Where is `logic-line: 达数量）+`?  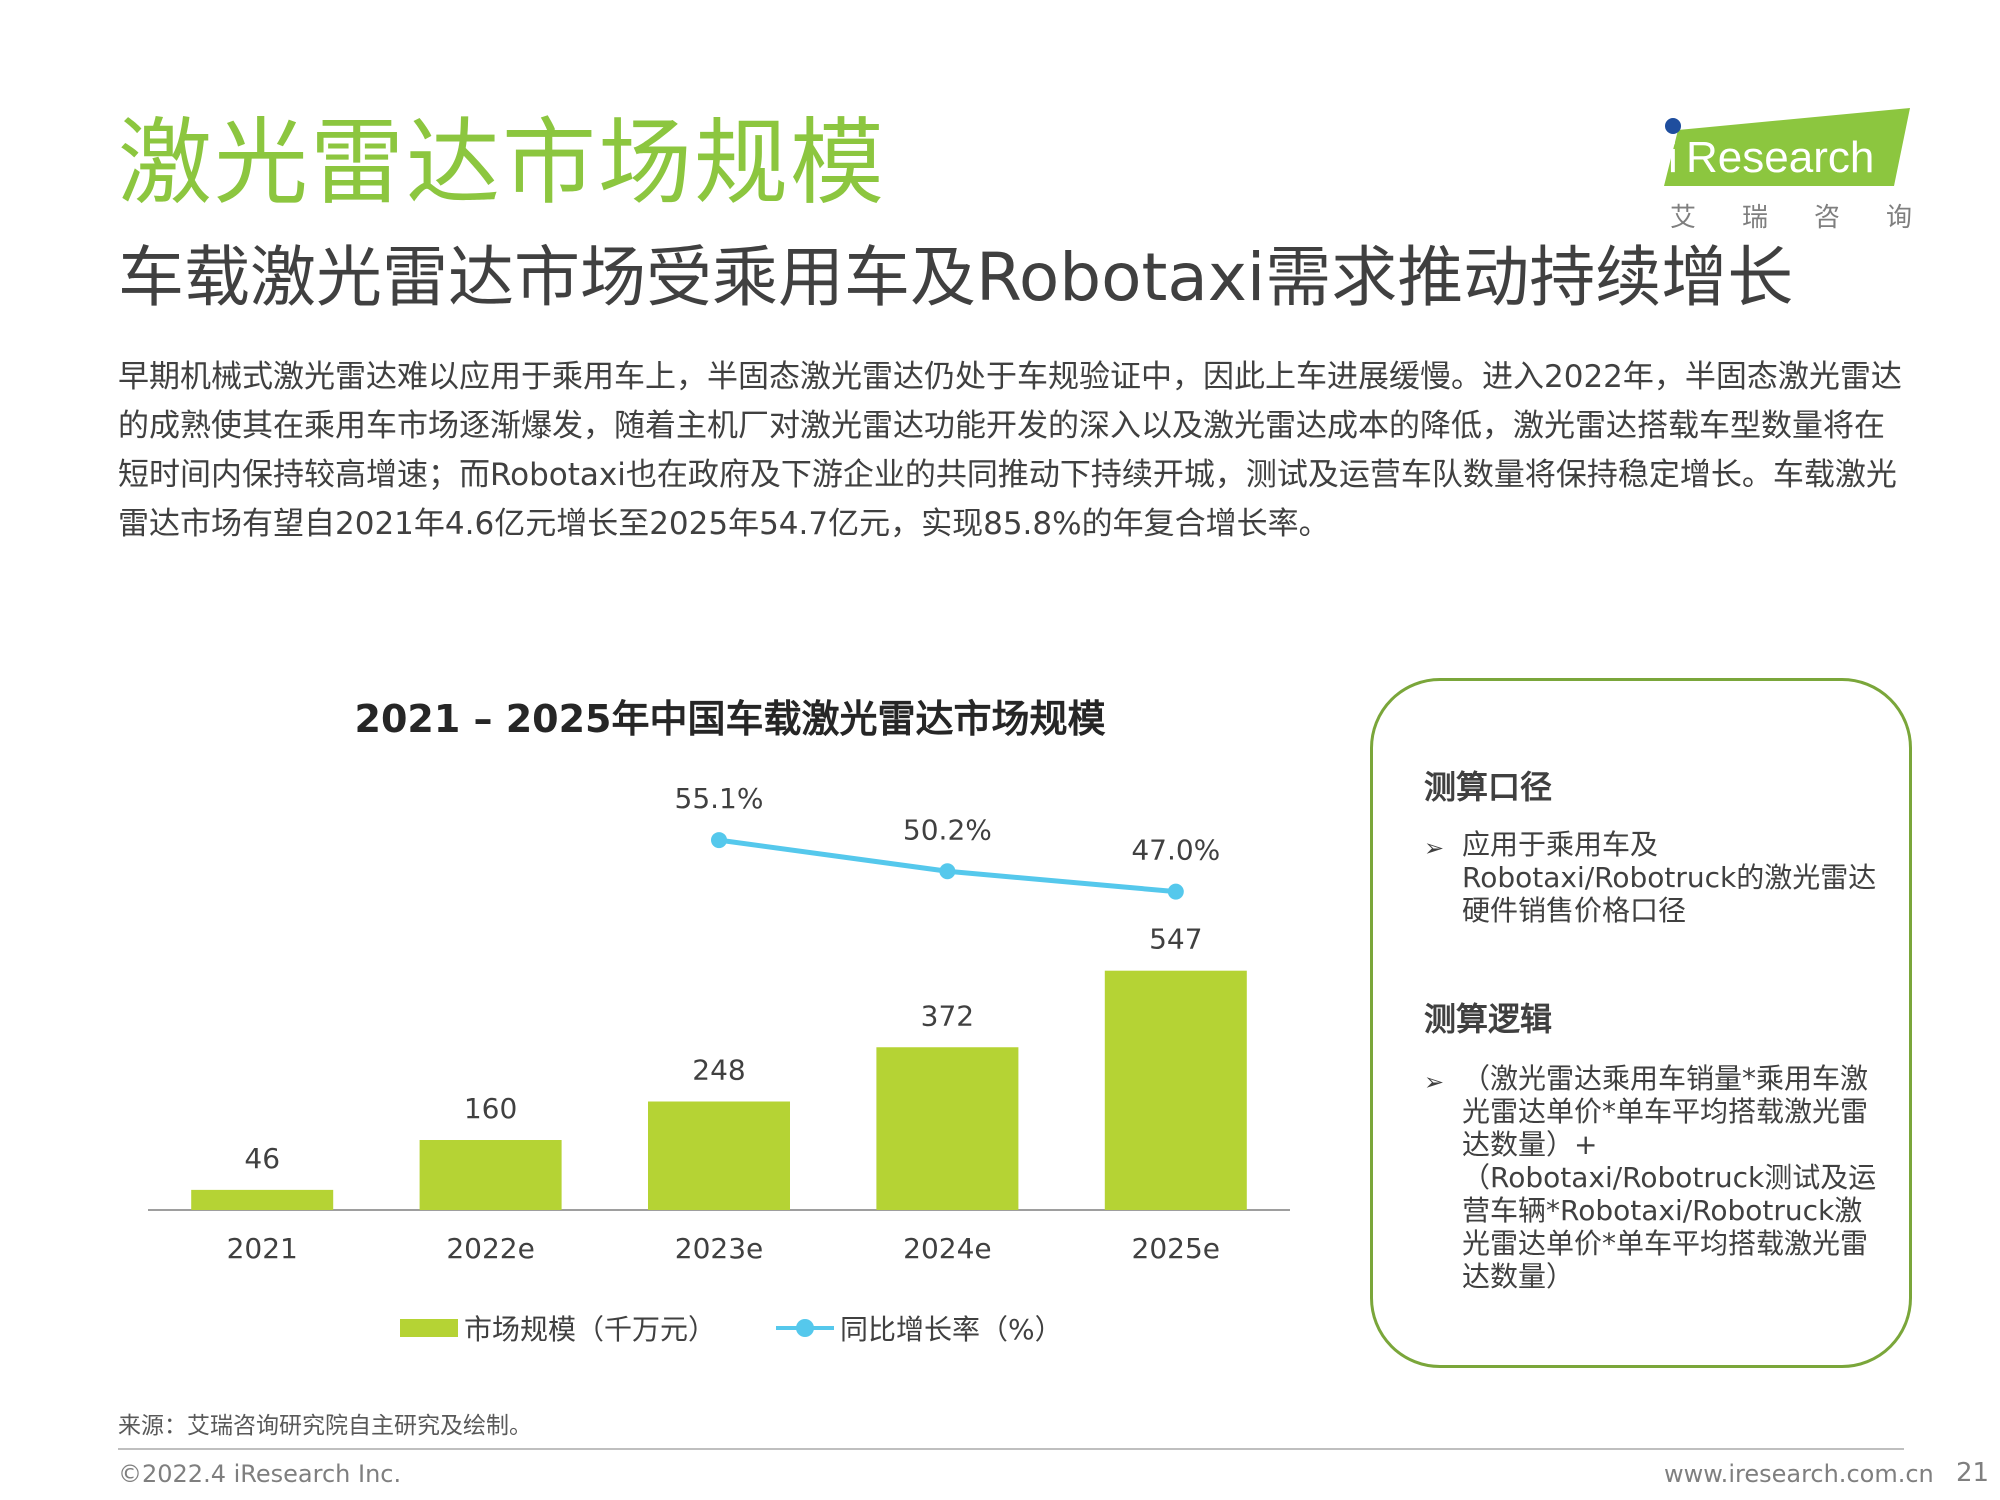 logic-line: 达数量）+ is located at coordinates (1530, 1144).